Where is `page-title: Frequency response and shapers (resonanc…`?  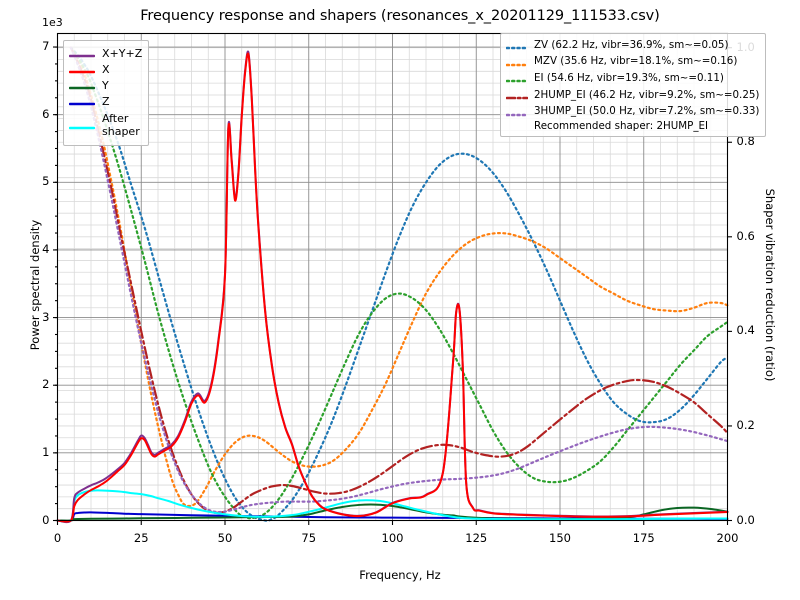 page-title: Frequency response and shapers (resonanc… is located at coordinates (400, 16).